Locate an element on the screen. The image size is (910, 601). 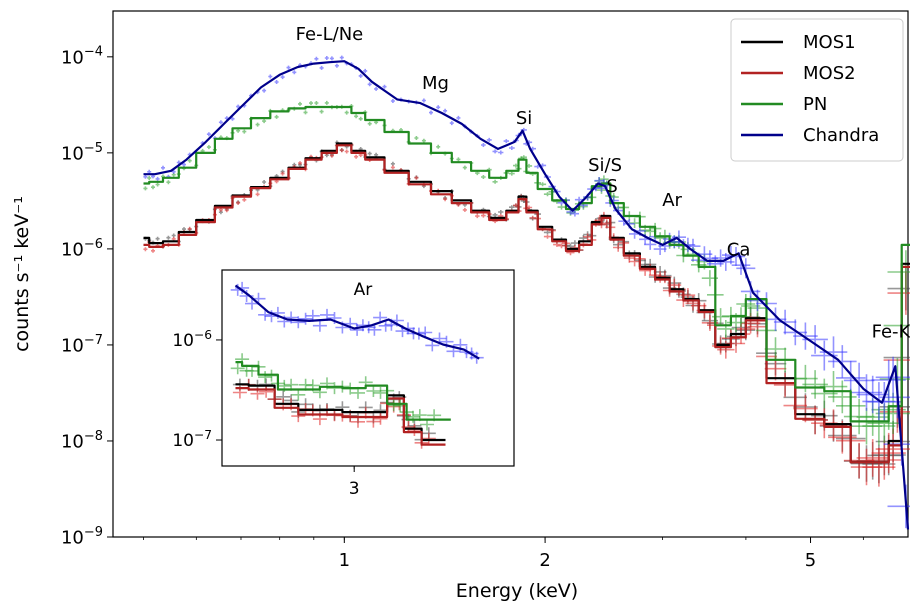
inset-plot-frame is located at coordinates (368, 368).